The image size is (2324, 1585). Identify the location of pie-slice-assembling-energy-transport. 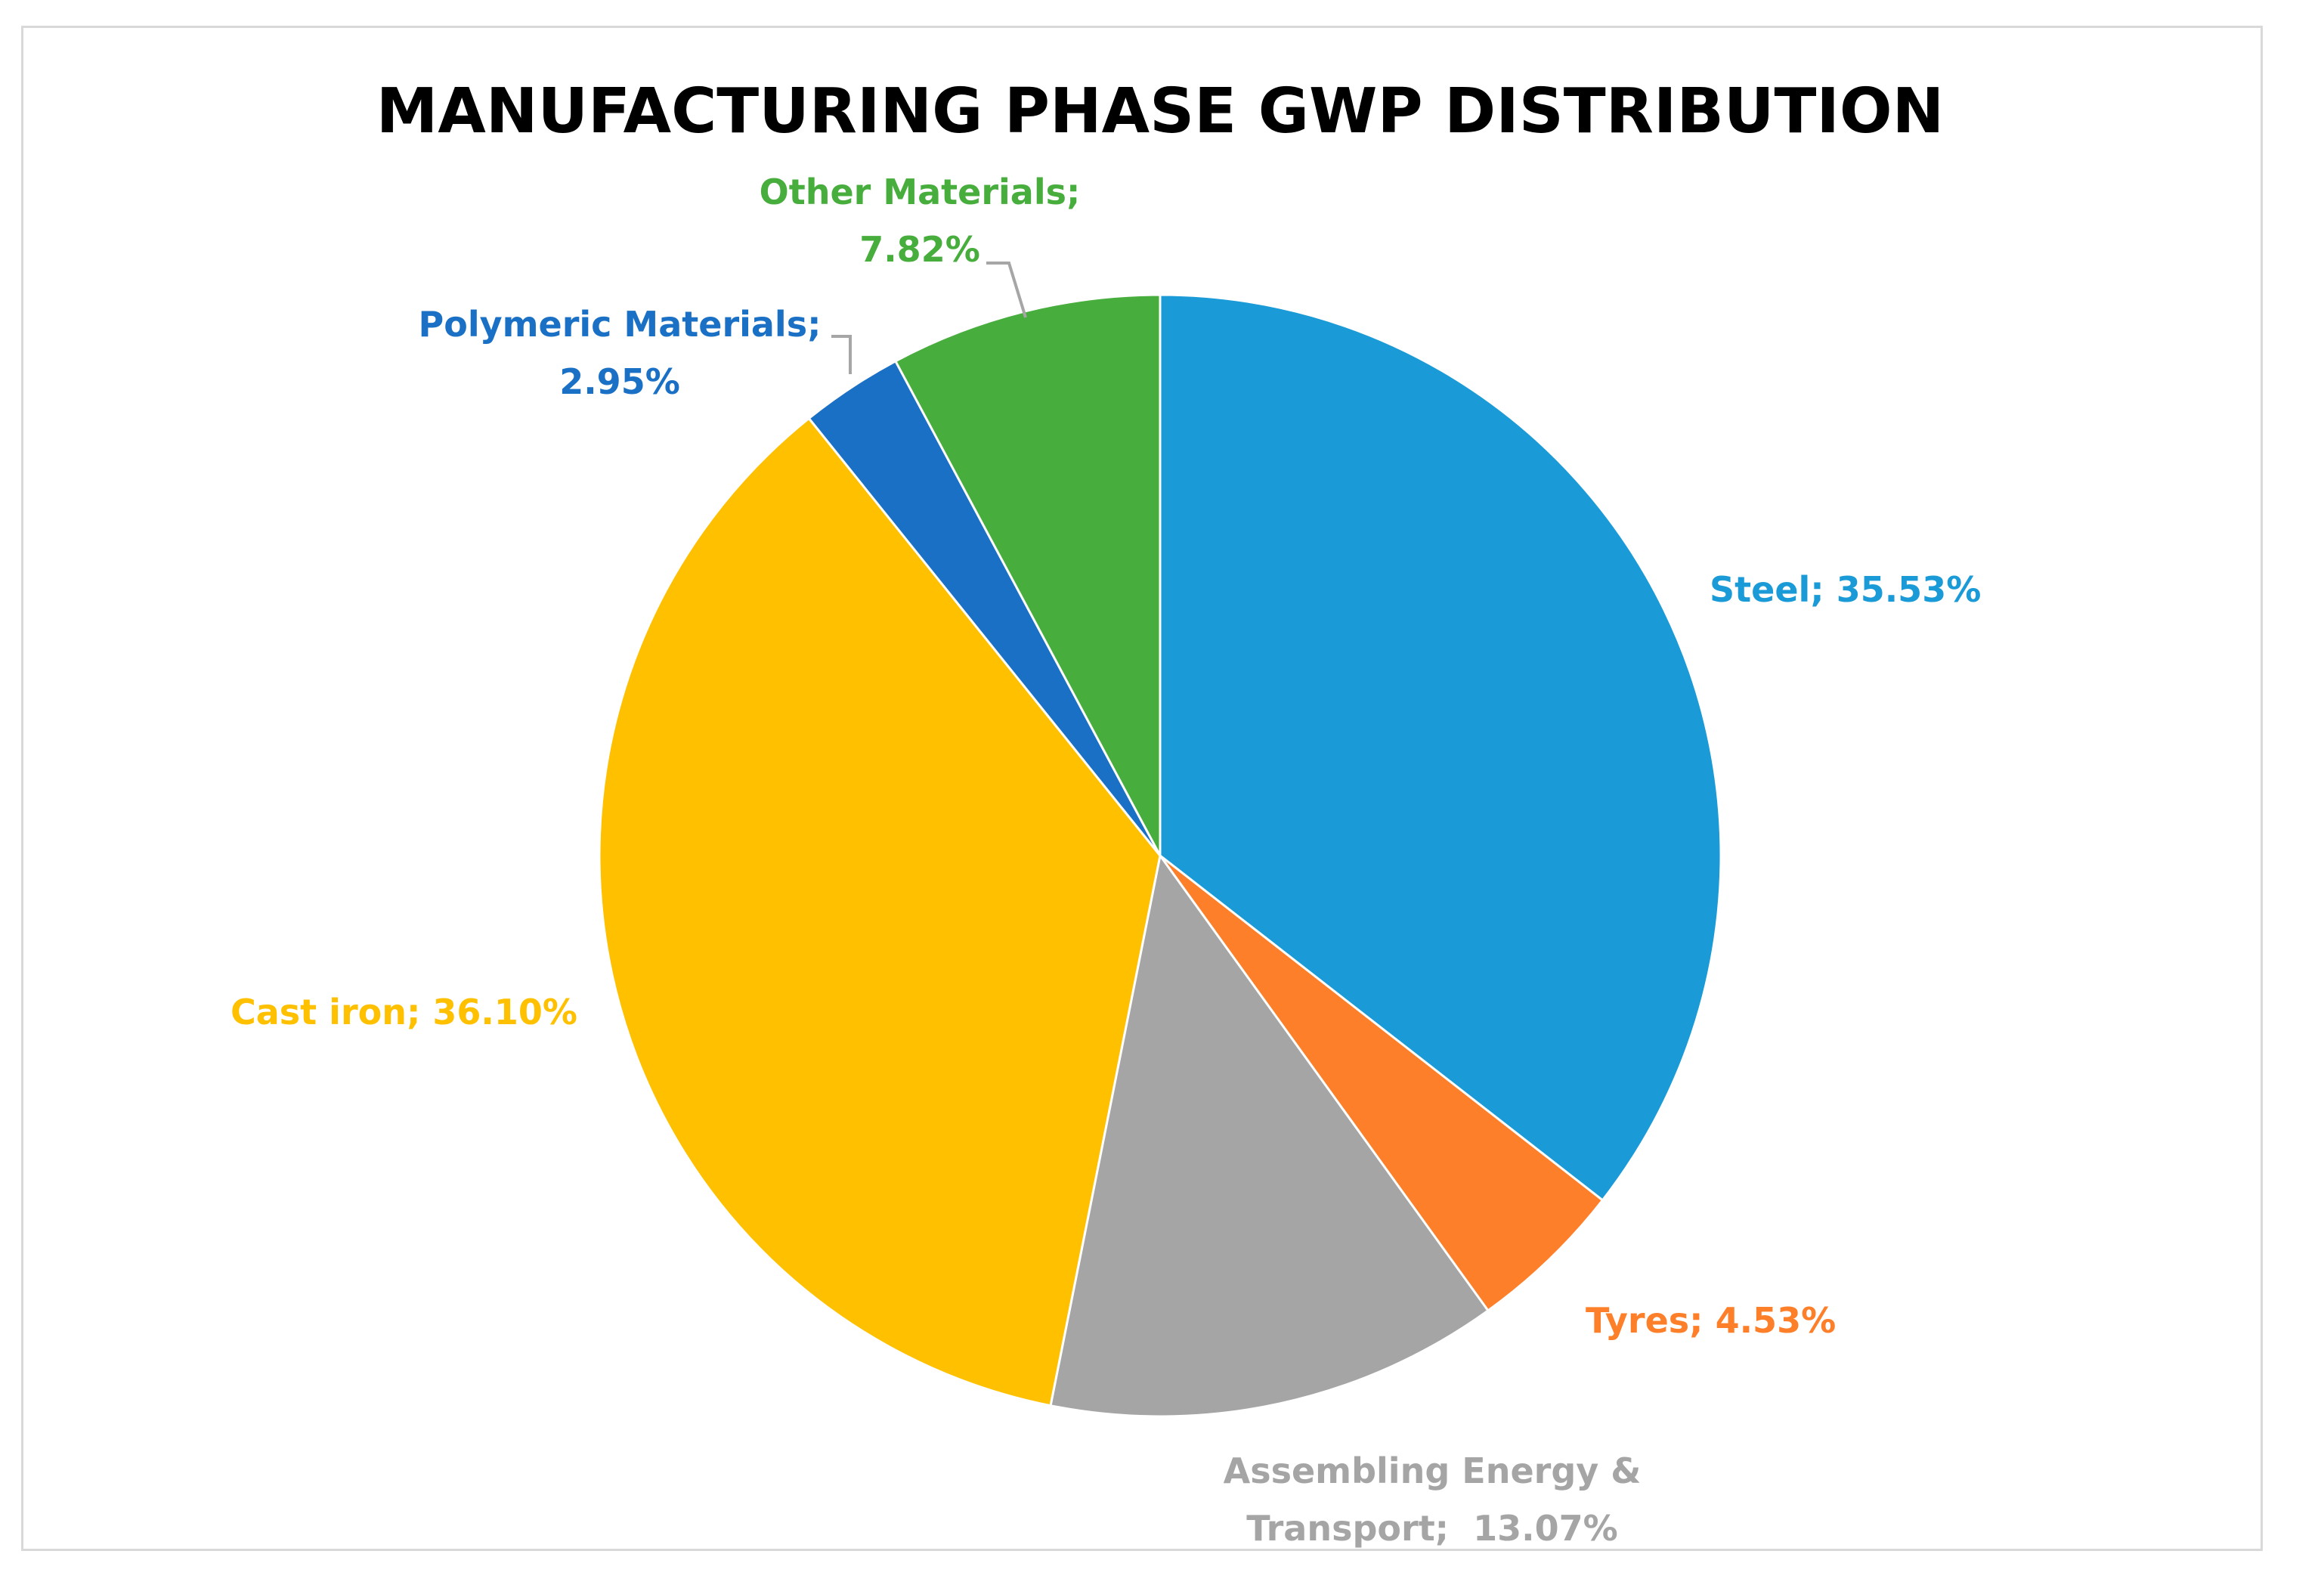
(1269, 1136).